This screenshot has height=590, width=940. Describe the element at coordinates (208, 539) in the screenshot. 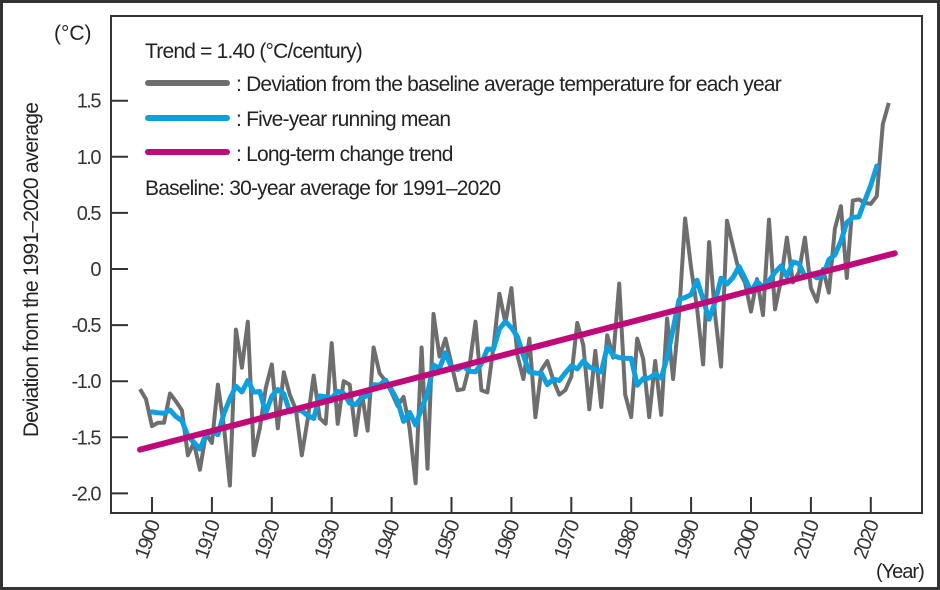

I see `x-tick-label: 1910` at that location.